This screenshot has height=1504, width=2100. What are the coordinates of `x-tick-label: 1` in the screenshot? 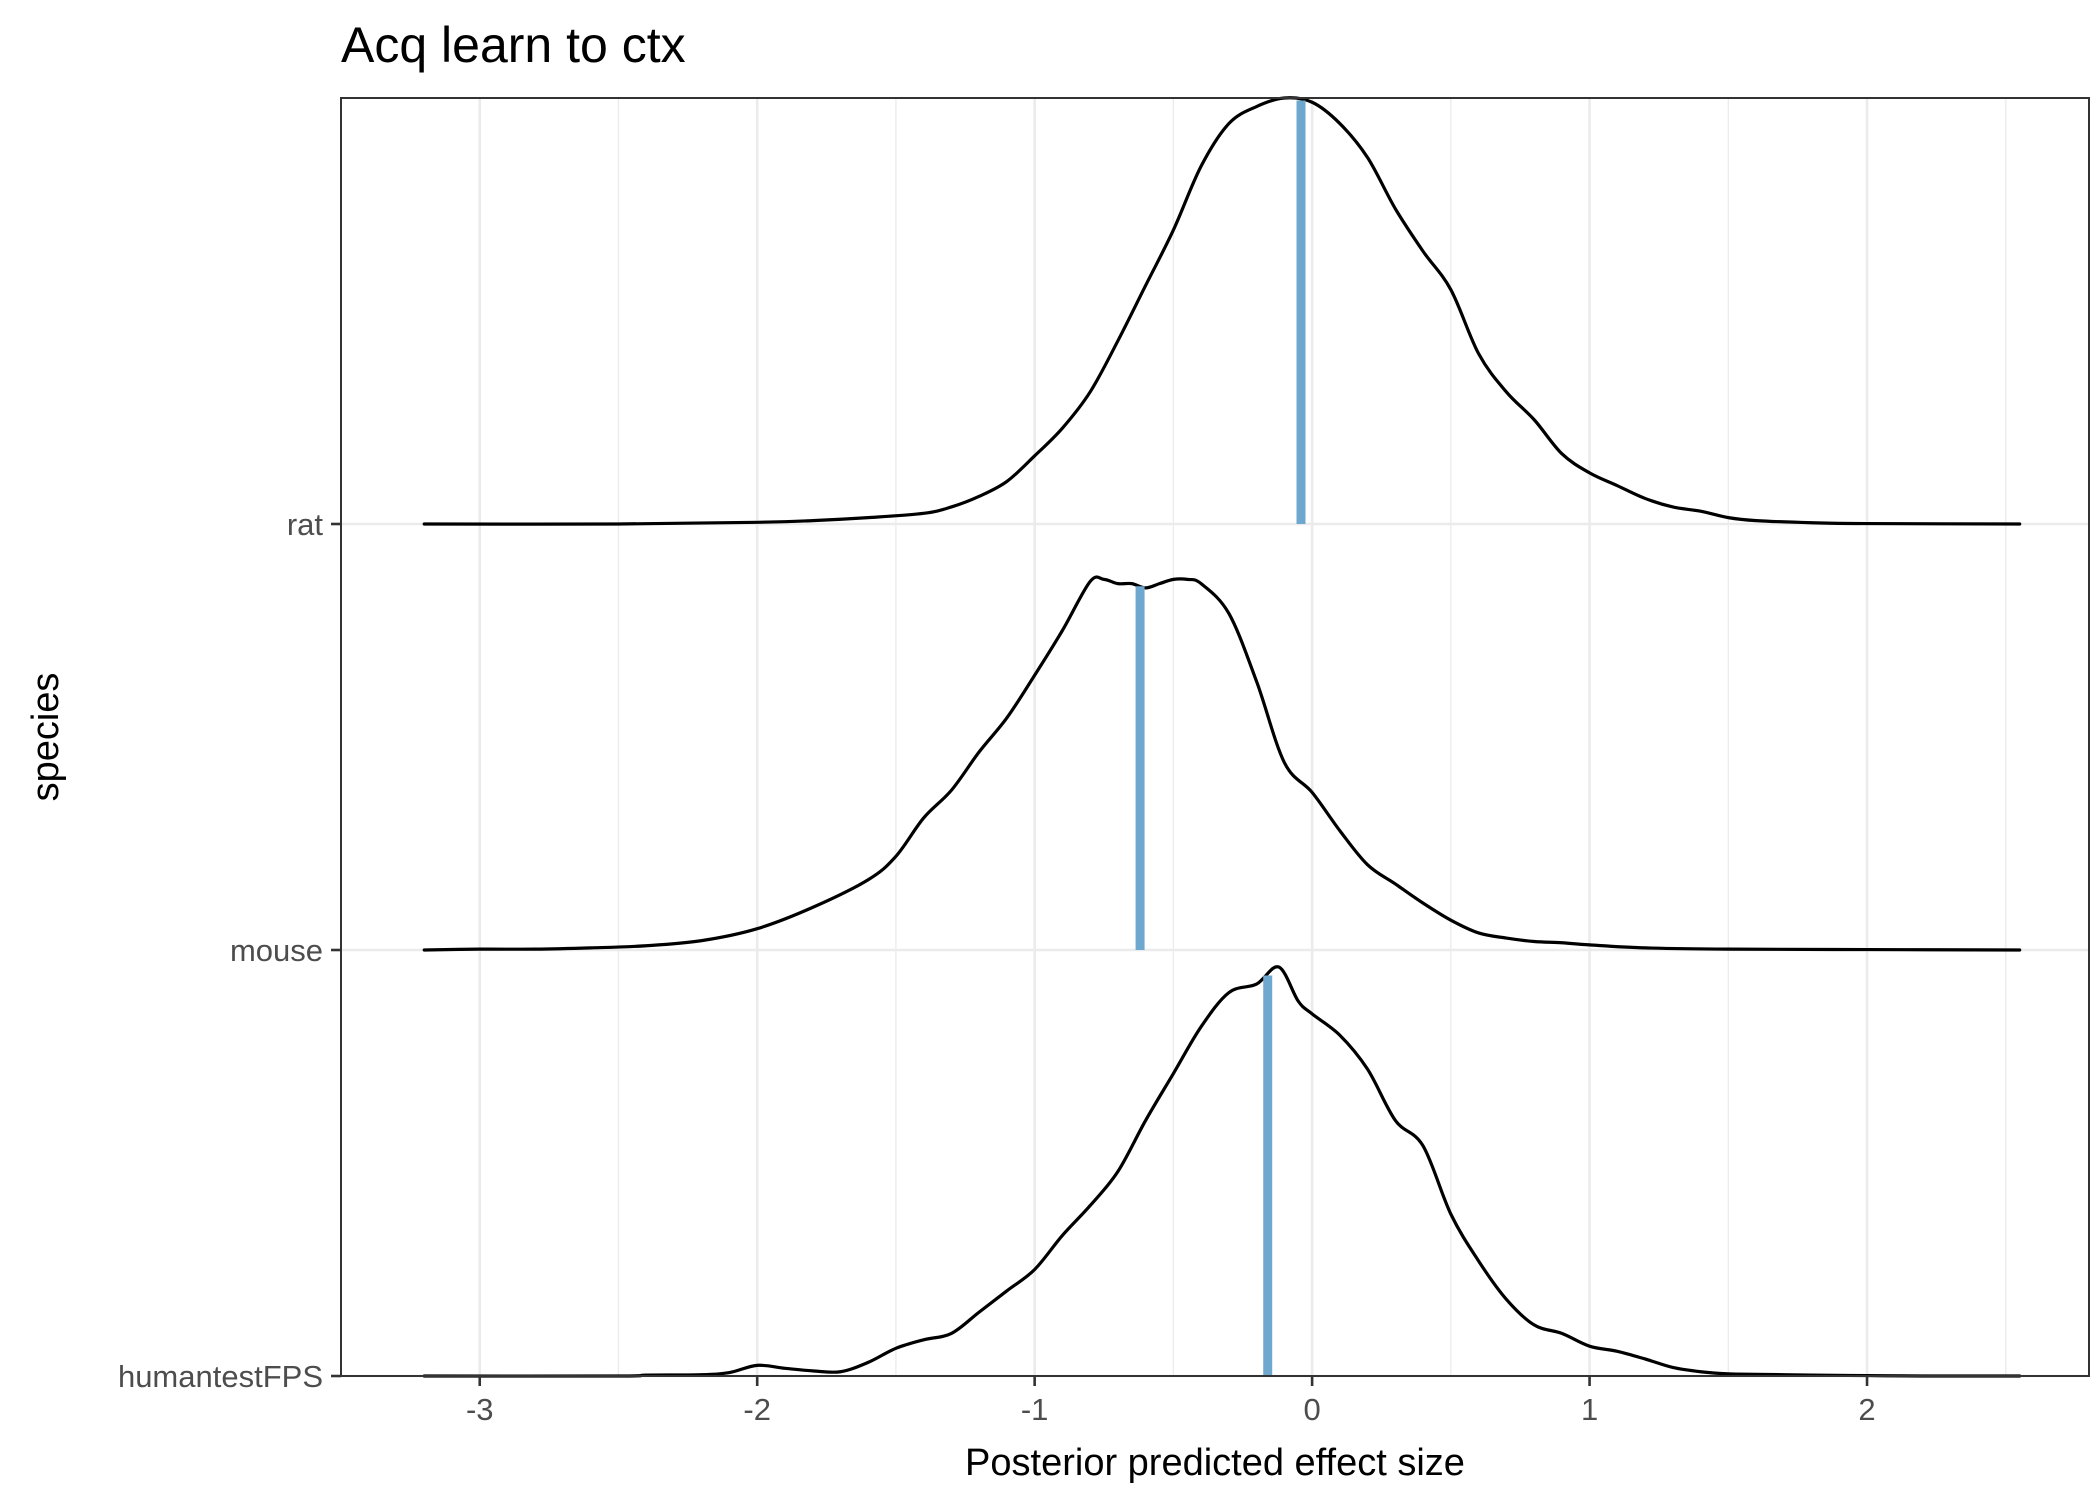 It's located at (1589, 1409).